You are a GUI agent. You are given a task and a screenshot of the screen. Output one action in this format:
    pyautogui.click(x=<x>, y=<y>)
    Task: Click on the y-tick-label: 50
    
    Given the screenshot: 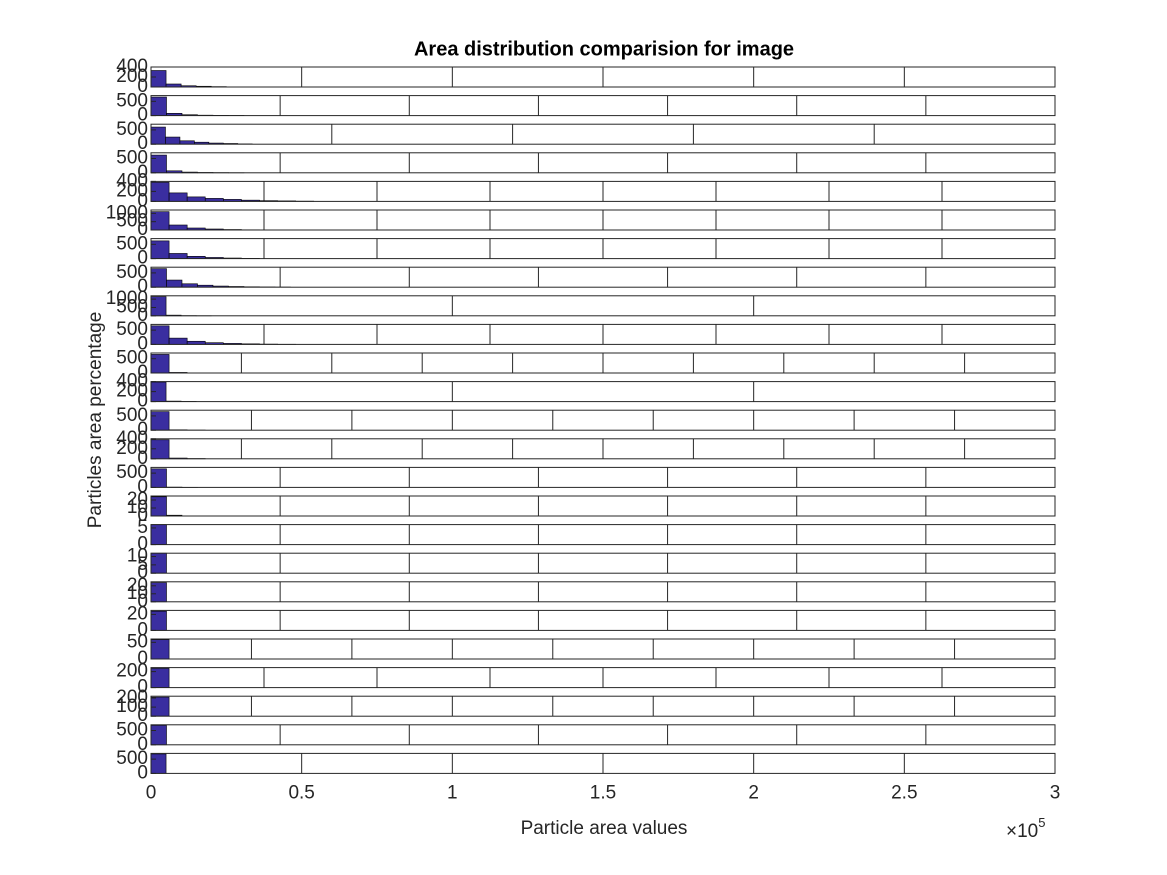 What is the action you would take?
    pyautogui.click(x=137, y=641)
    